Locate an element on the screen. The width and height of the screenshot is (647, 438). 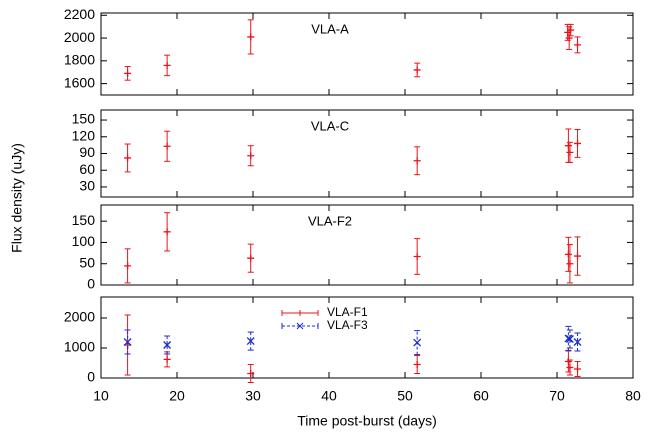
y-tick-label: 90 is located at coordinates (87, 152).